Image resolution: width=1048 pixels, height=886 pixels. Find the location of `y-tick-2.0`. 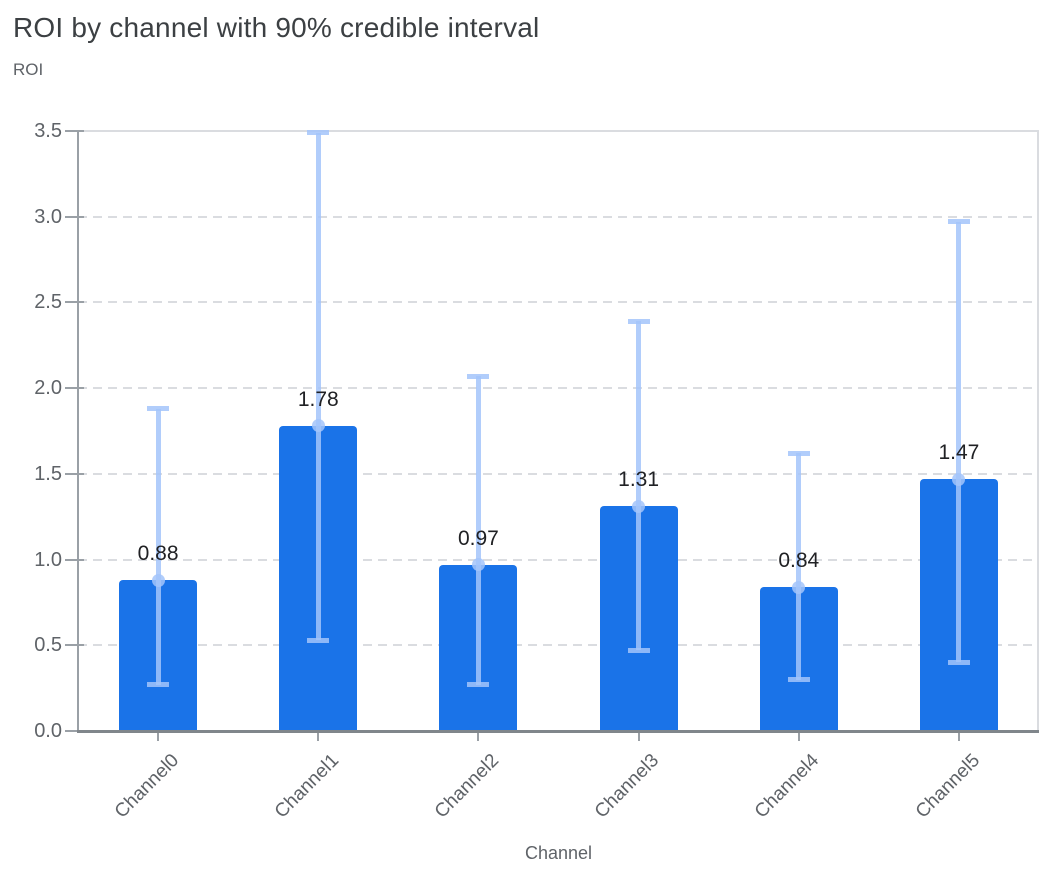

y-tick-2.0 is located at coordinates (74, 388).